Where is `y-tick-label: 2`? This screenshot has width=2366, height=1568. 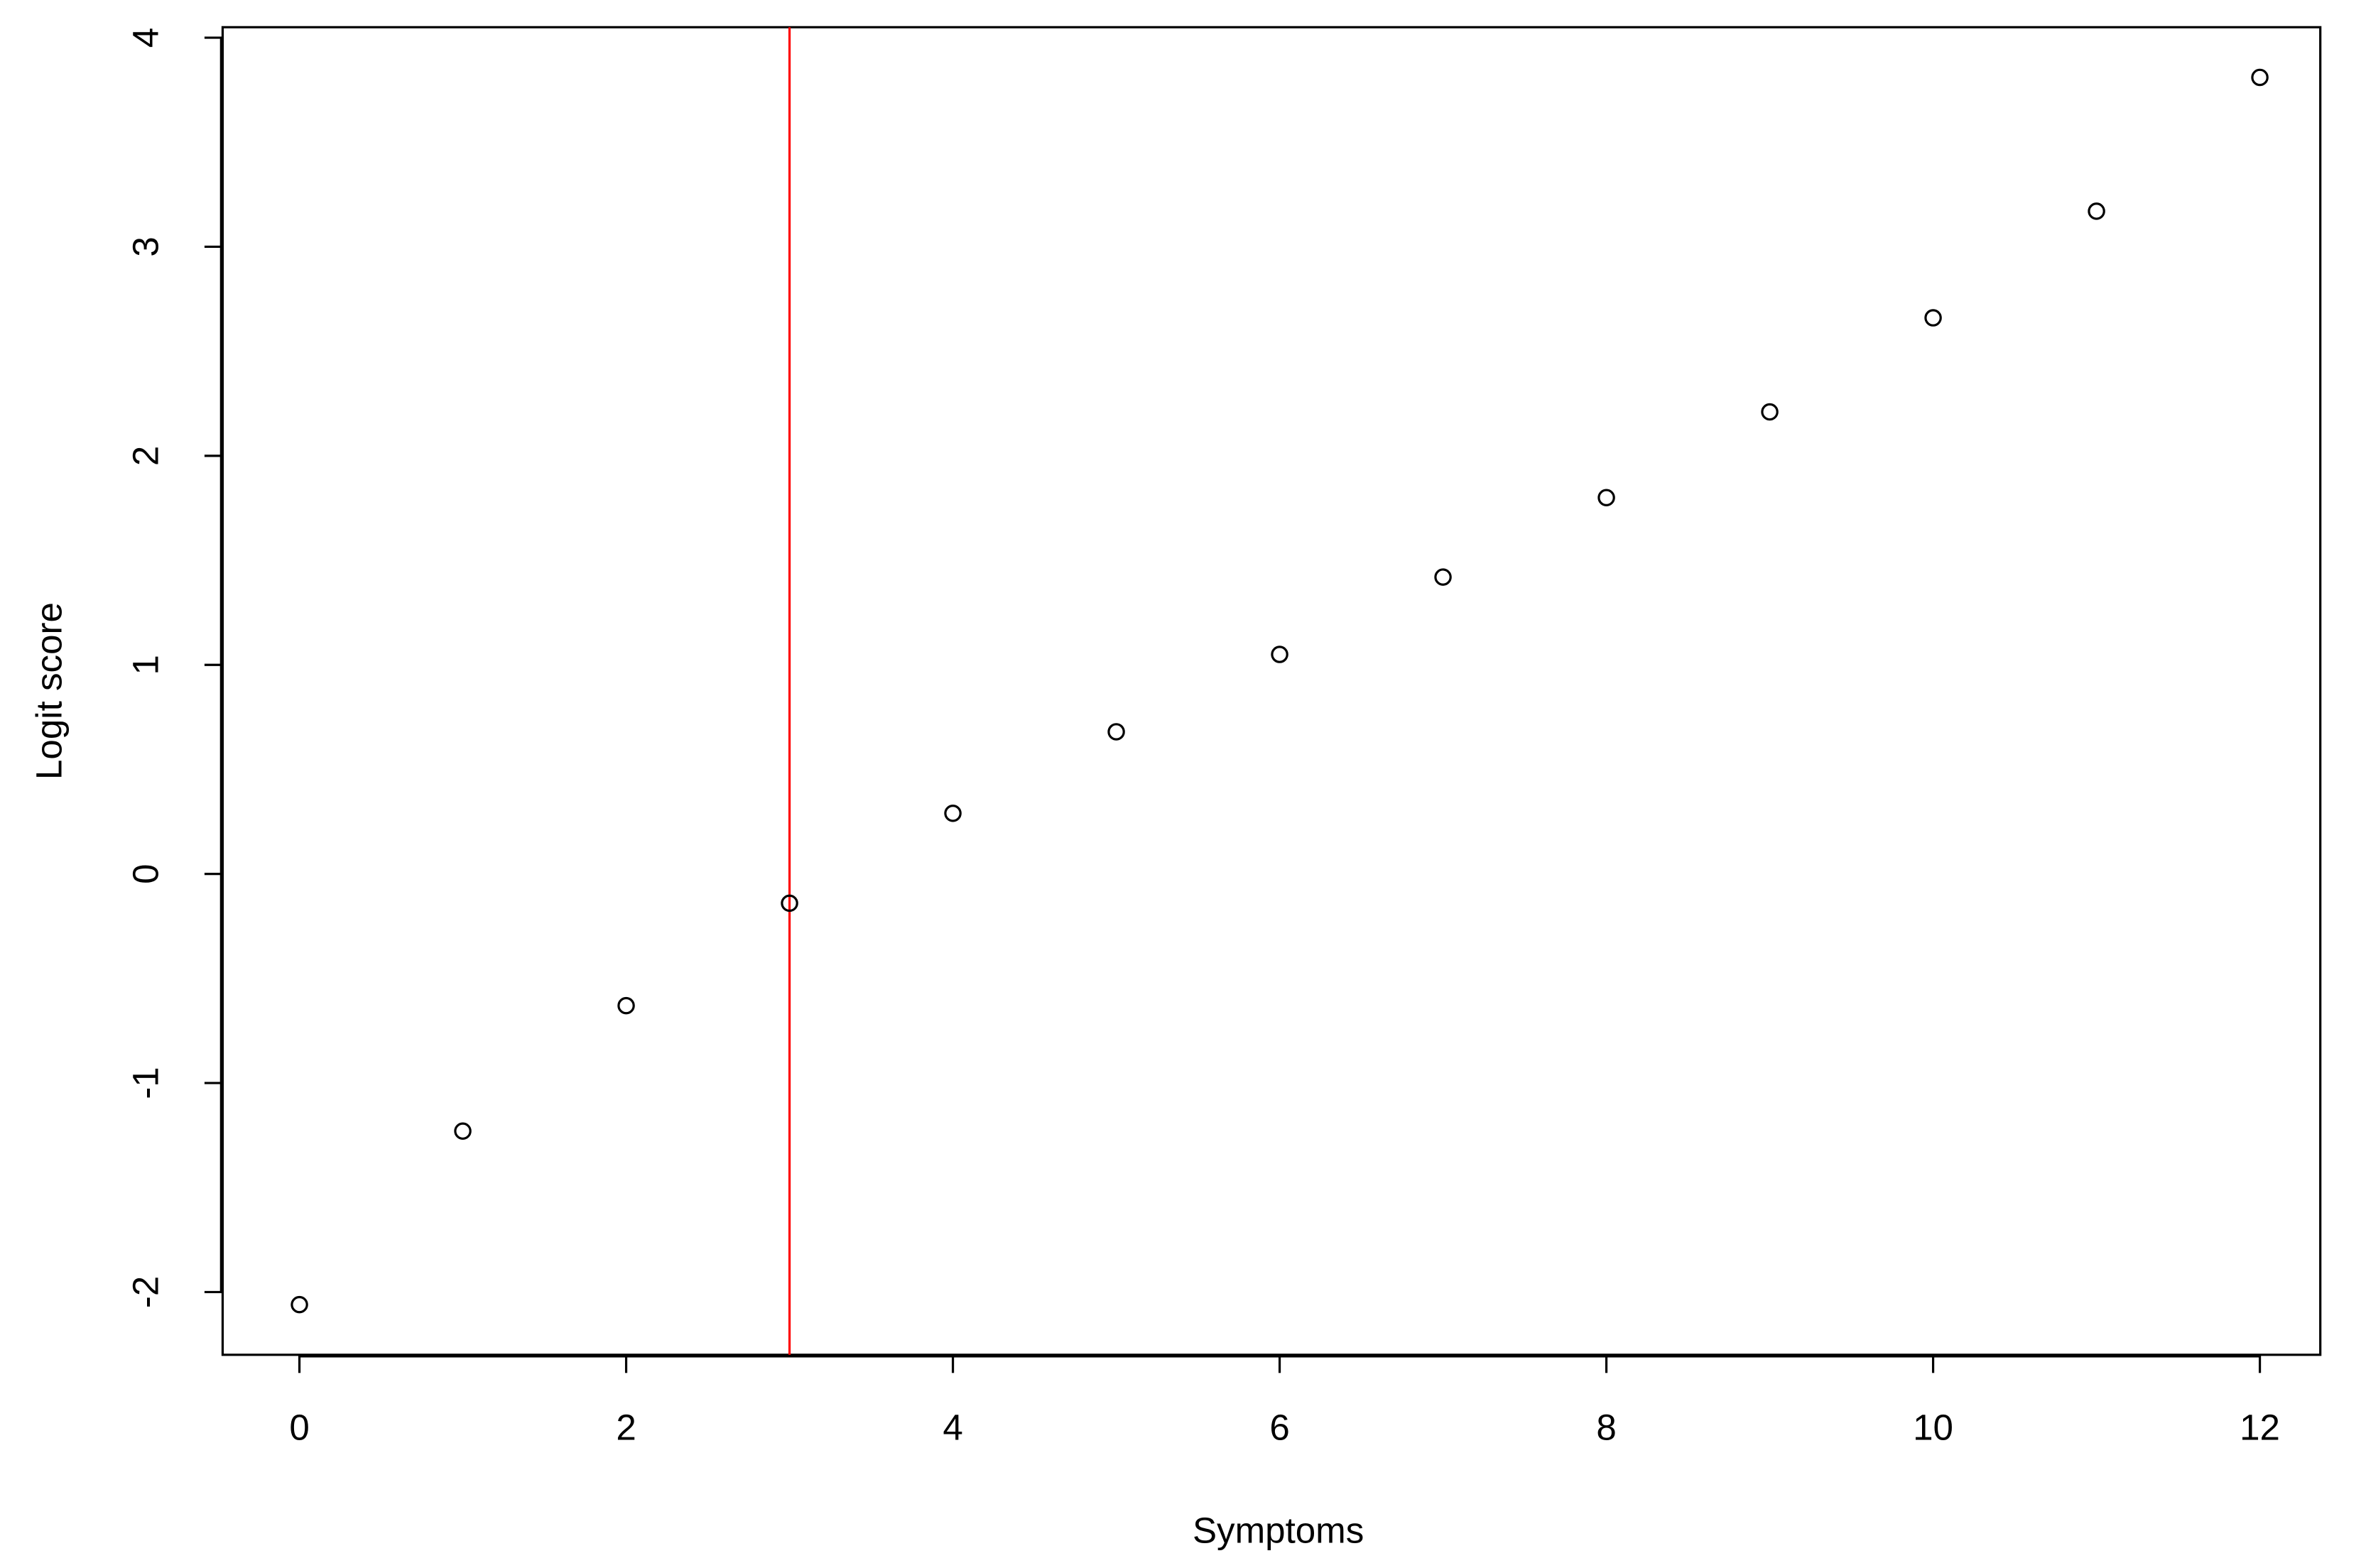 y-tick-label: 2 is located at coordinates (146, 456).